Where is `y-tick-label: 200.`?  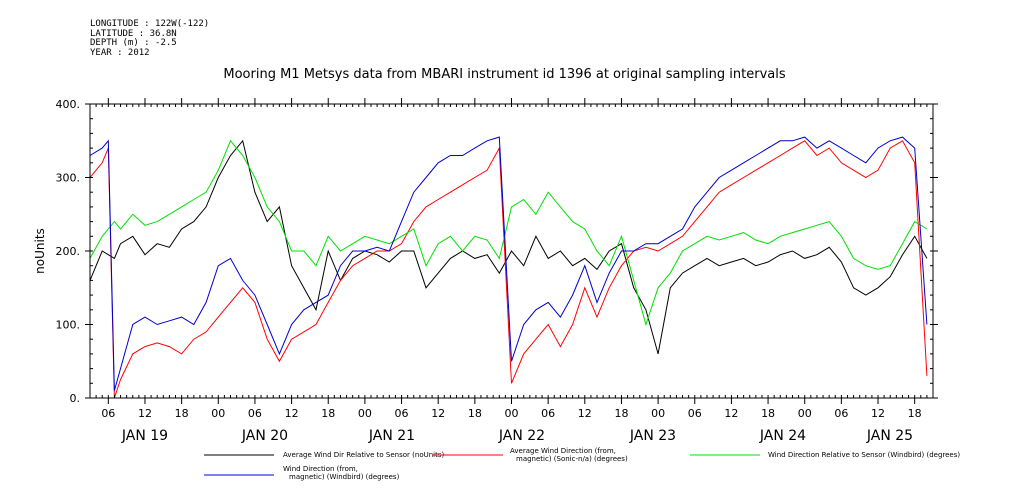 y-tick-label: 200. is located at coordinates (68, 251).